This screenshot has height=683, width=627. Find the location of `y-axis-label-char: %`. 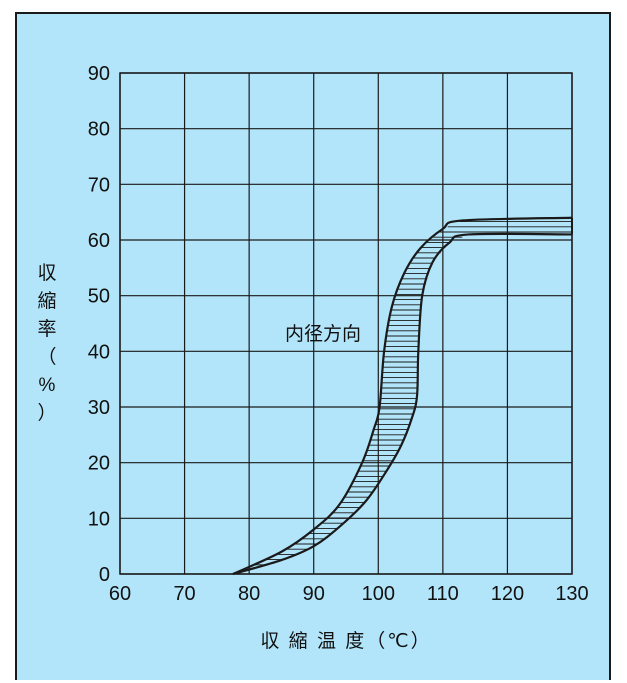

y-axis-label-char: % is located at coordinates (47, 385).